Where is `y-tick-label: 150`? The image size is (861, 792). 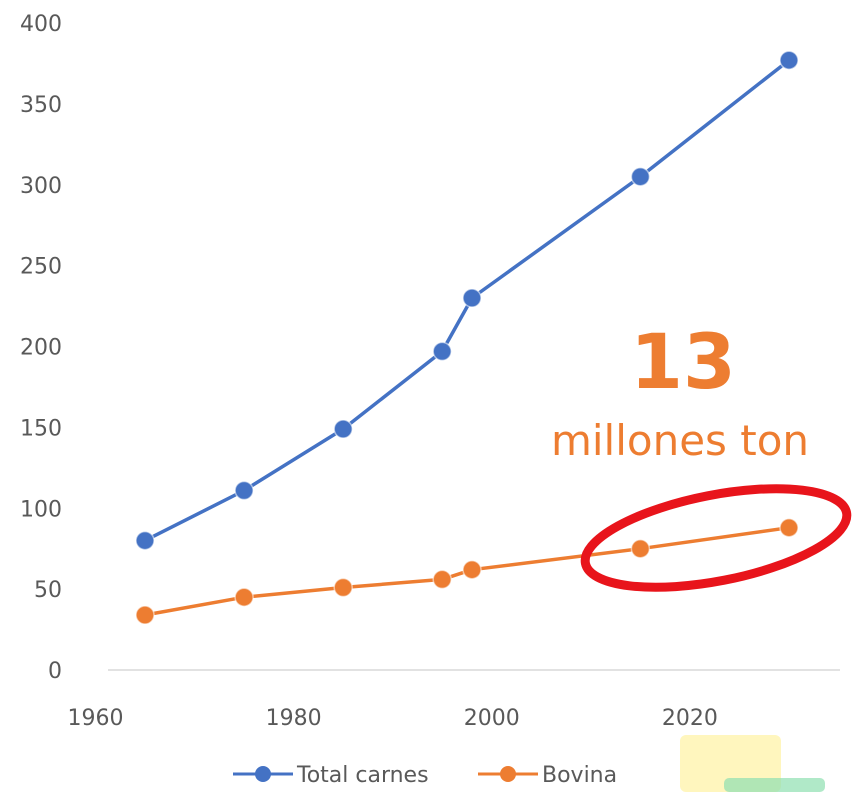
y-tick-label: 150 is located at coordinates (41, 428).